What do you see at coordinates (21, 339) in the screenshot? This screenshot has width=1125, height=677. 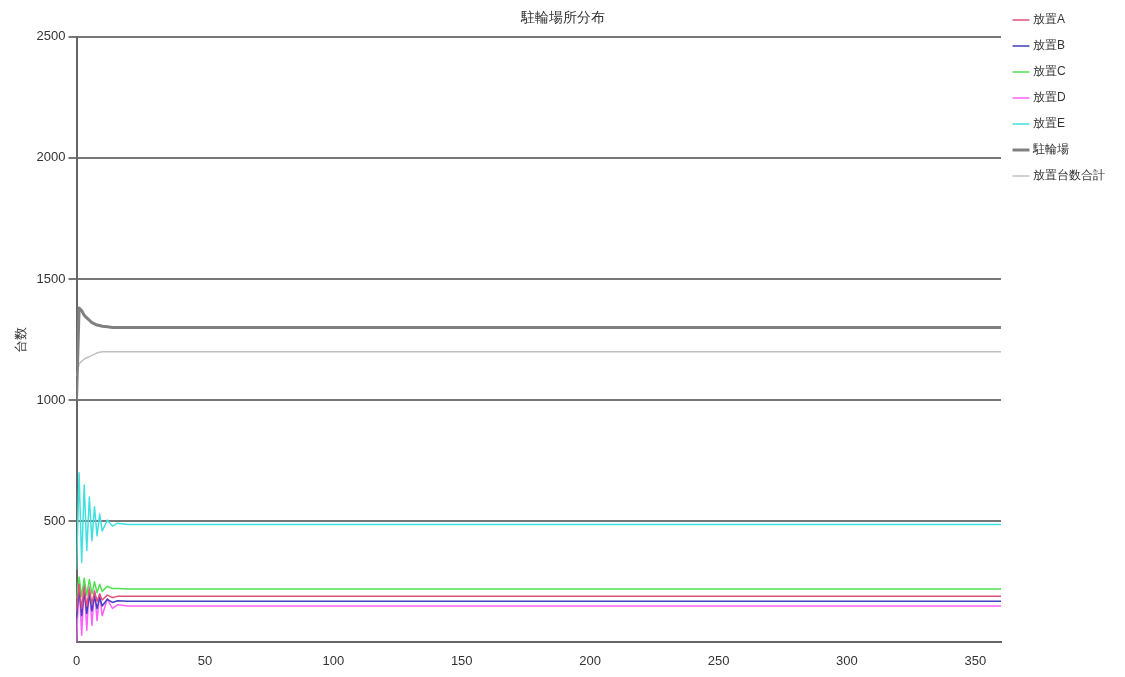 I see `y-axis-title: 台数` at bounding box center [21, 339].